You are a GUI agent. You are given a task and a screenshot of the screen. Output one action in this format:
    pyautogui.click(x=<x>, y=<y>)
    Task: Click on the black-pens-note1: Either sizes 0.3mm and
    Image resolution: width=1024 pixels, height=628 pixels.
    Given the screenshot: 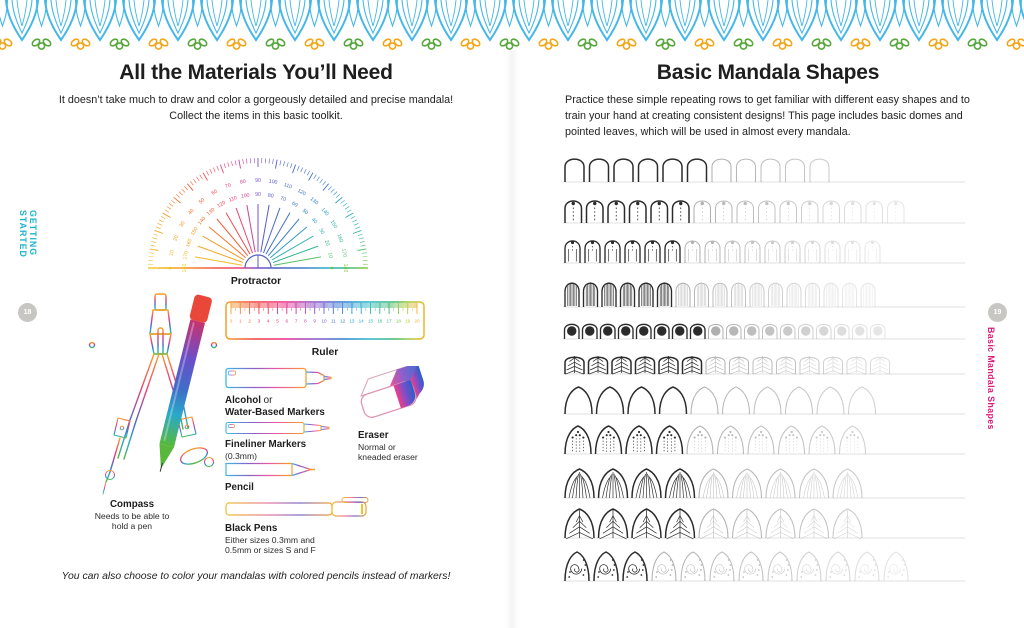 What is the action you would take?
    pyautogui.click(x=270, y=539)
    